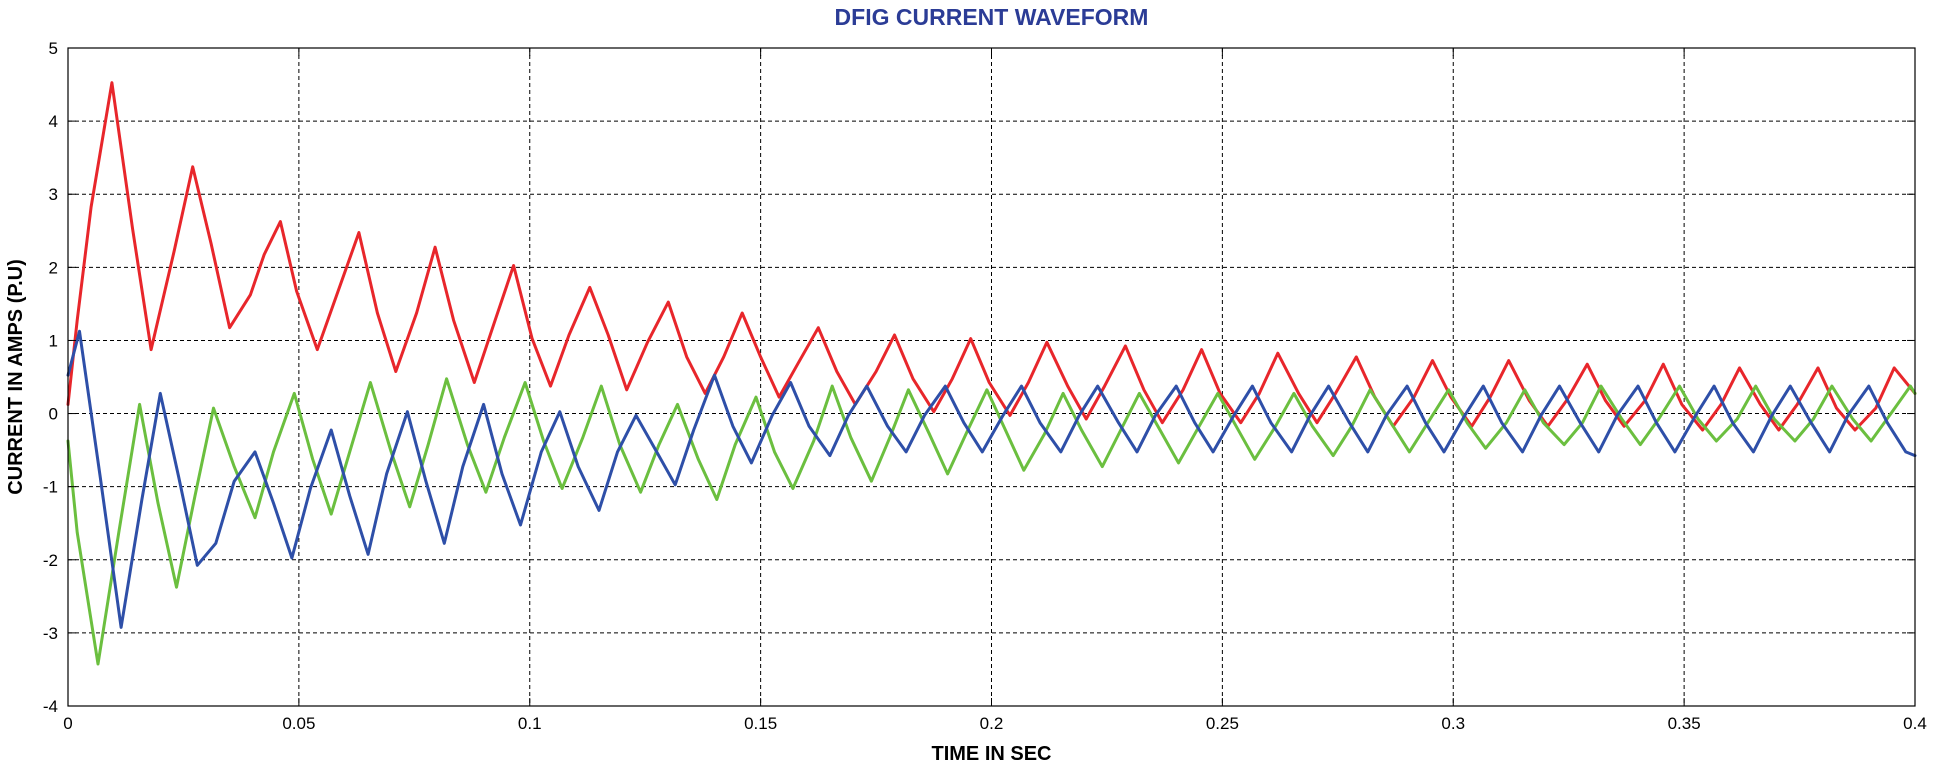 The width and height of the screenshot is (1937, 767). I want to click on y-tick-label: -3, so click(50, 633).